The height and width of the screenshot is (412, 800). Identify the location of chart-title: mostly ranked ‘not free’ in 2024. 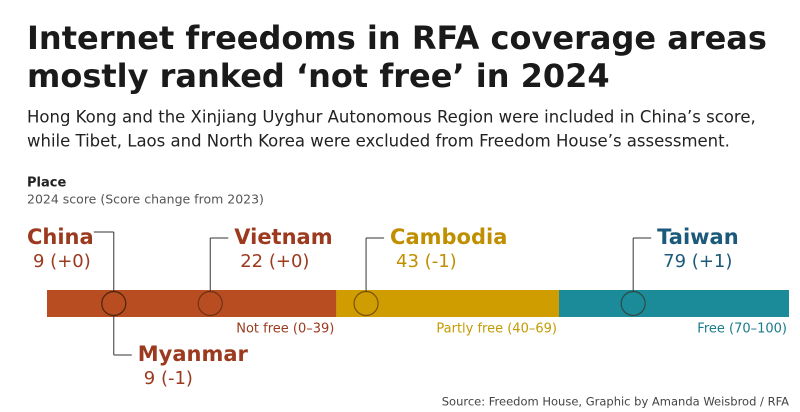
(318, 76).